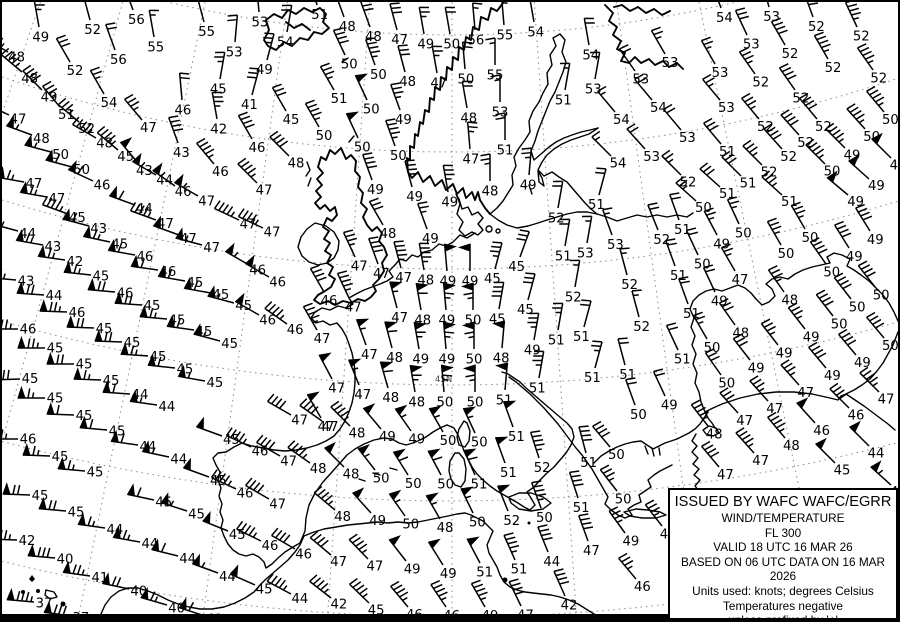  I want to click on coastline-turkey-west, so click(696, 462).